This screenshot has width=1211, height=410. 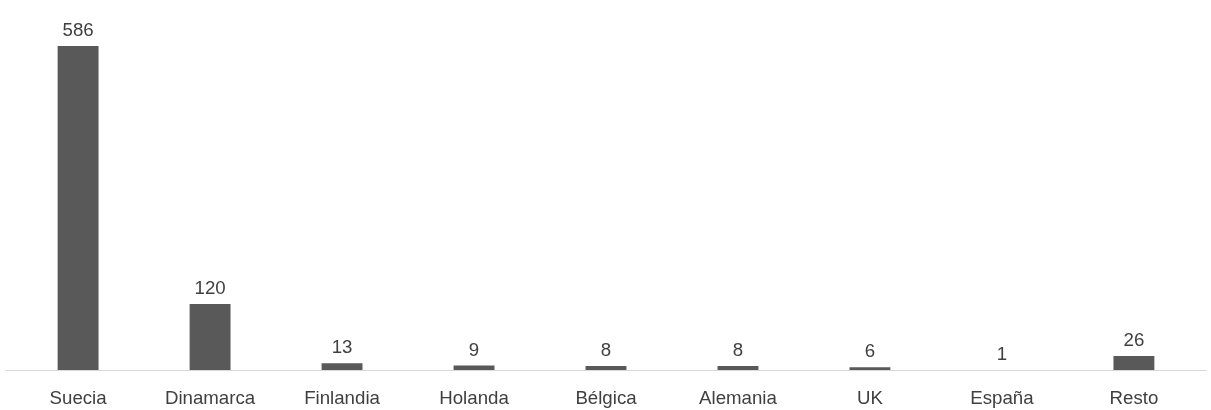 I want to click on x-tick-label: Alemania, so click(x=738, y=397).